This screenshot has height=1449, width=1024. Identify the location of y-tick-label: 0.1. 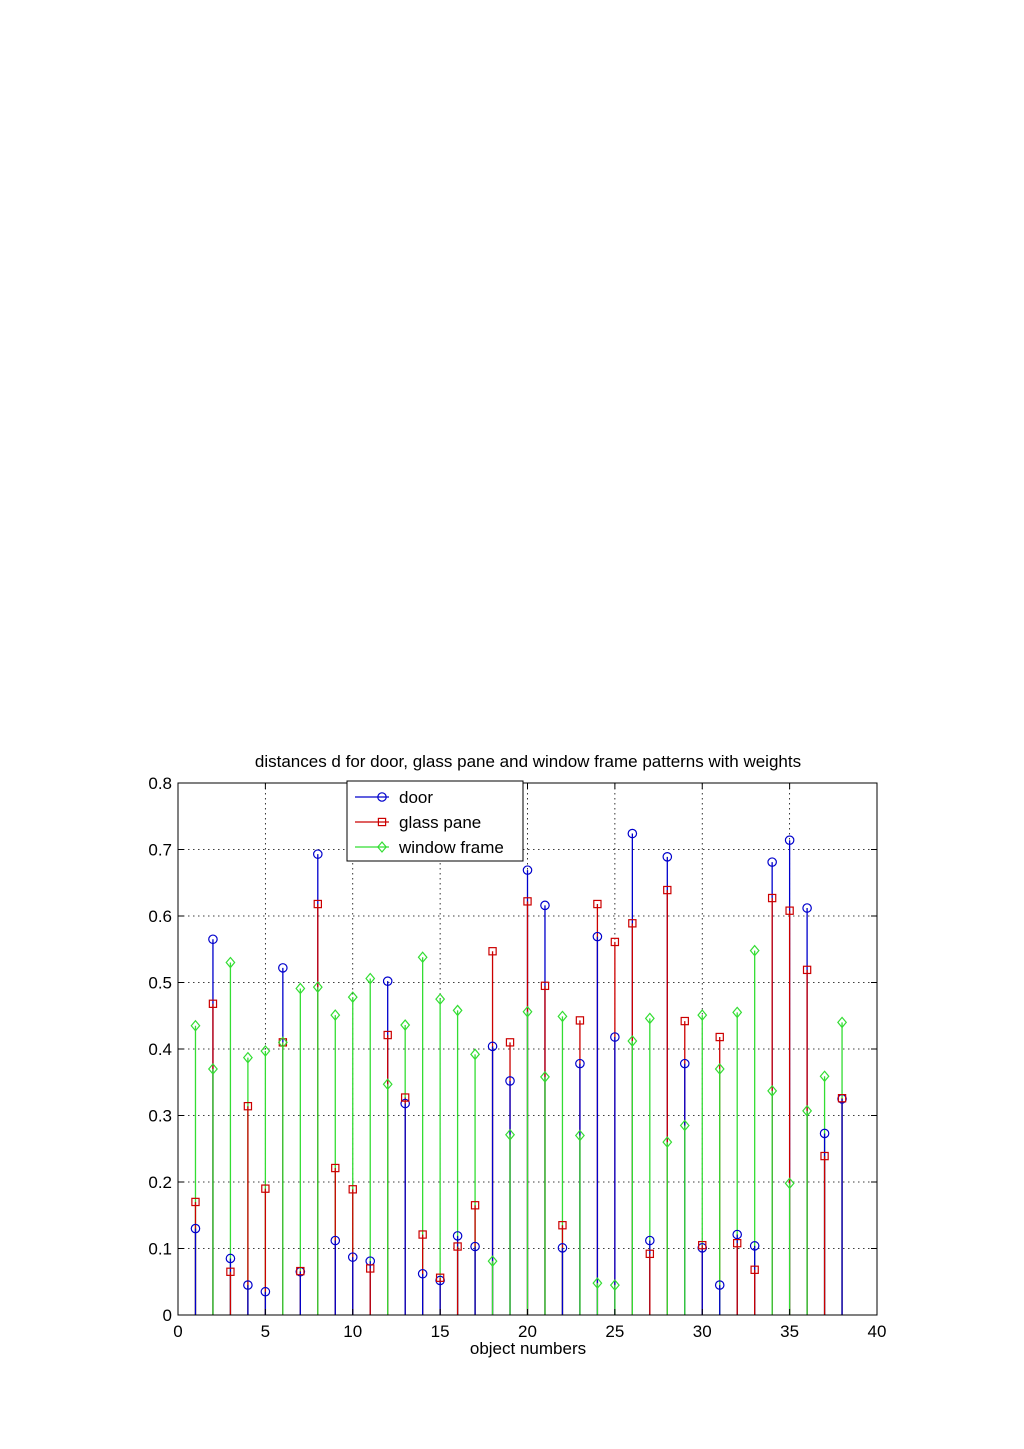
(160, 1249).